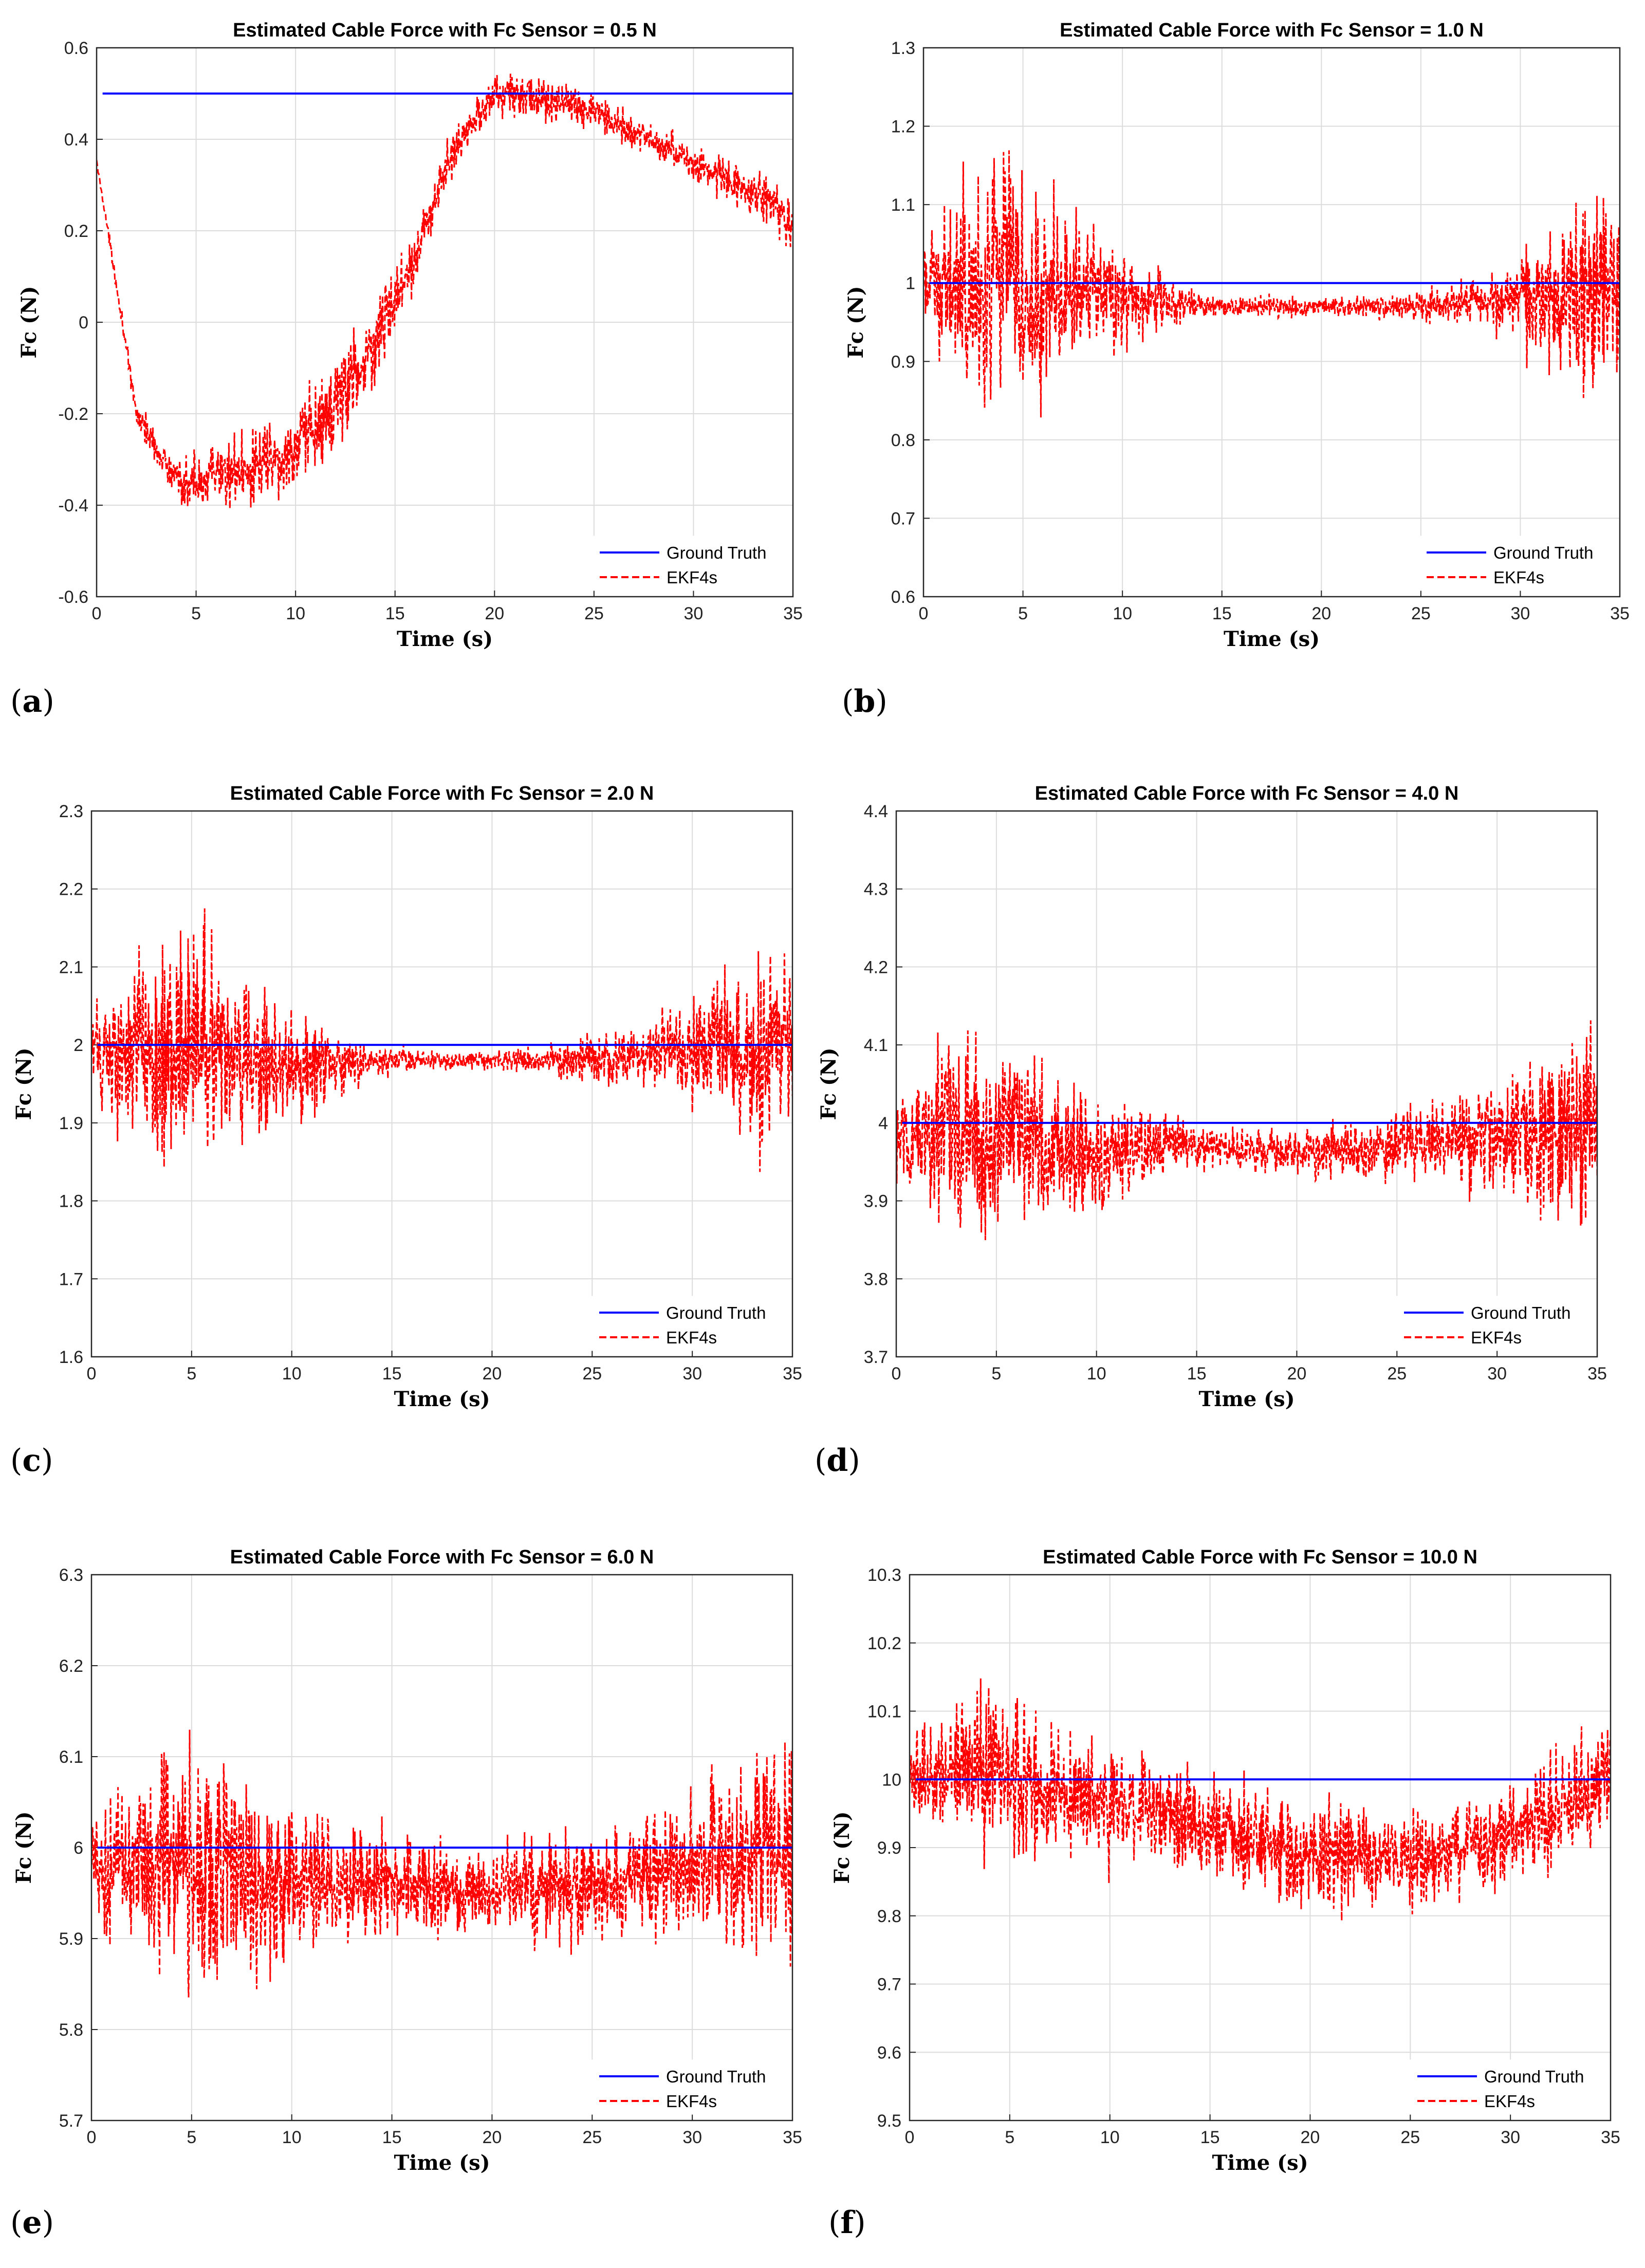  I want to click on plot-area, so click(1271, 322).